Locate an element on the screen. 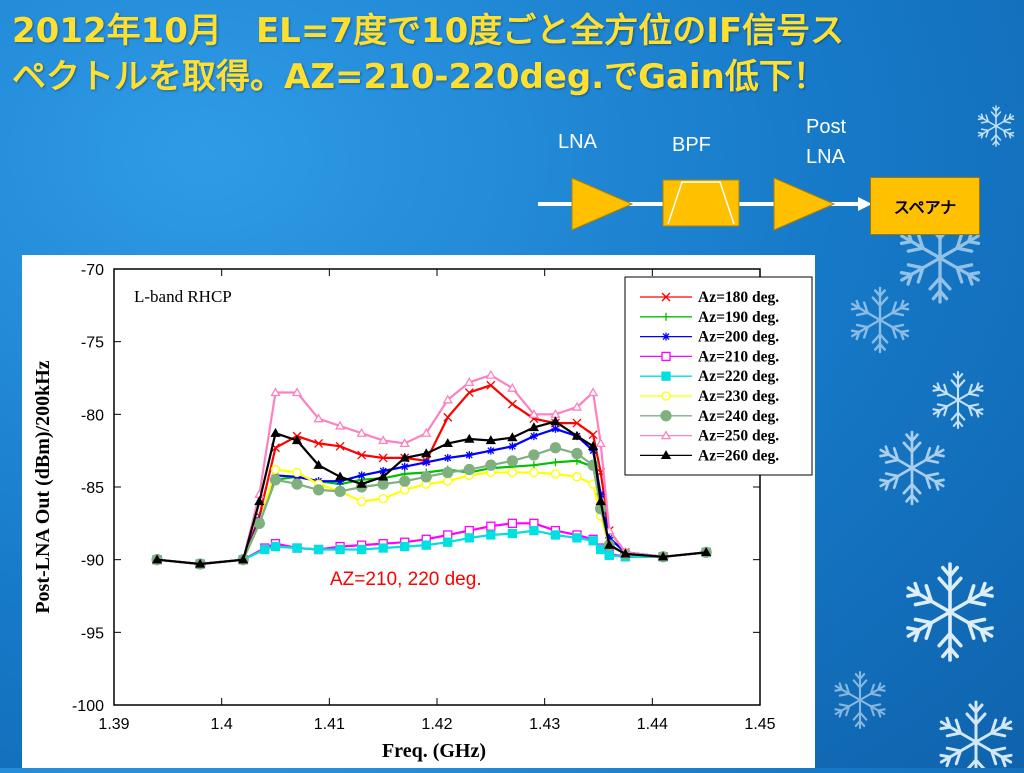 This screenshot has width=1024, height=773. slide-title-line-2: ペクトルを取得。AZ=210-220deg.でGain低下！ is located at coordinates (419, 77).